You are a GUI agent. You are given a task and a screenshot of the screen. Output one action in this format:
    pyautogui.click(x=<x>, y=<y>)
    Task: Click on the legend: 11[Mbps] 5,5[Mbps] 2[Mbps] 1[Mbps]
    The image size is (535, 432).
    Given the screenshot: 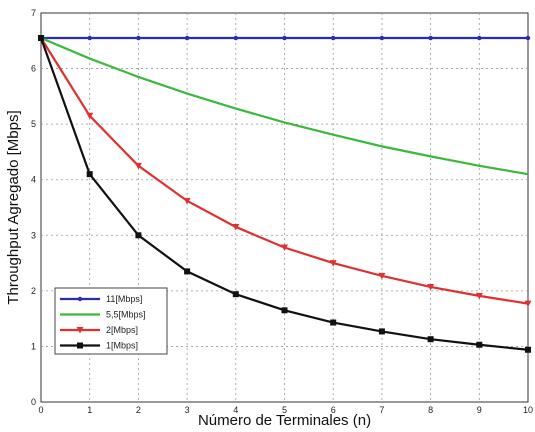 What is the action you would take?
    pyautogui.click(x=111, y=321)
    